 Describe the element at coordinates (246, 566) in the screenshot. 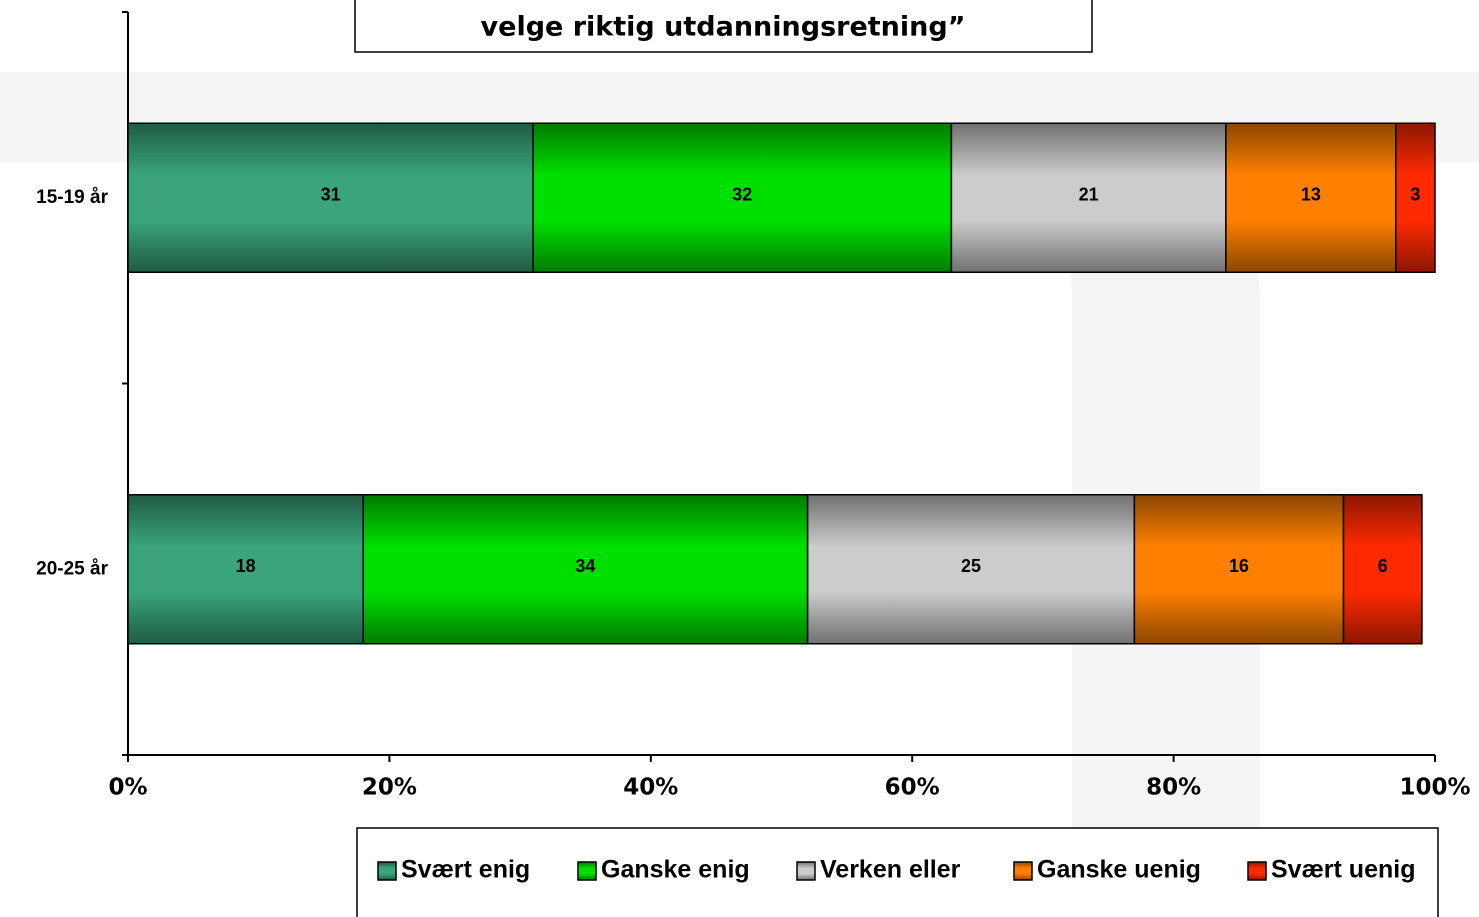

I see `value-label: 18` at that location.